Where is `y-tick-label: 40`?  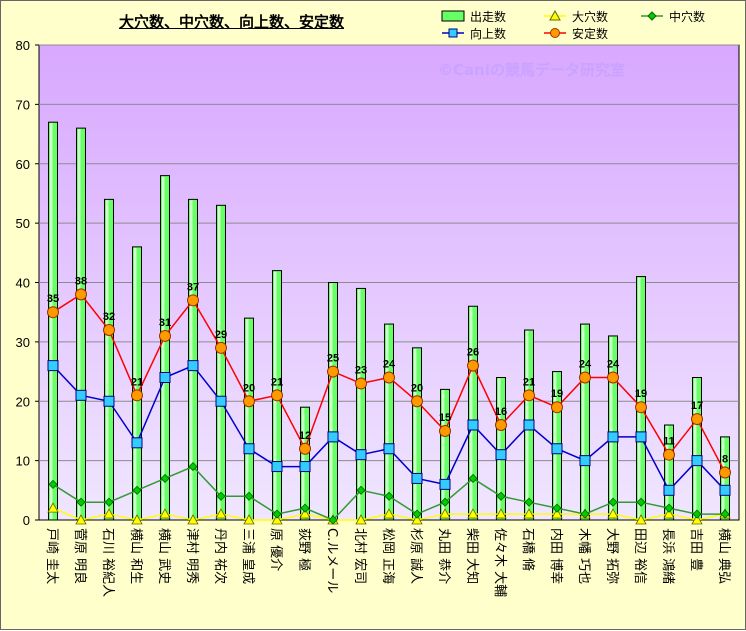
y-tick-label: 40 is located at coordinates (23, 283).